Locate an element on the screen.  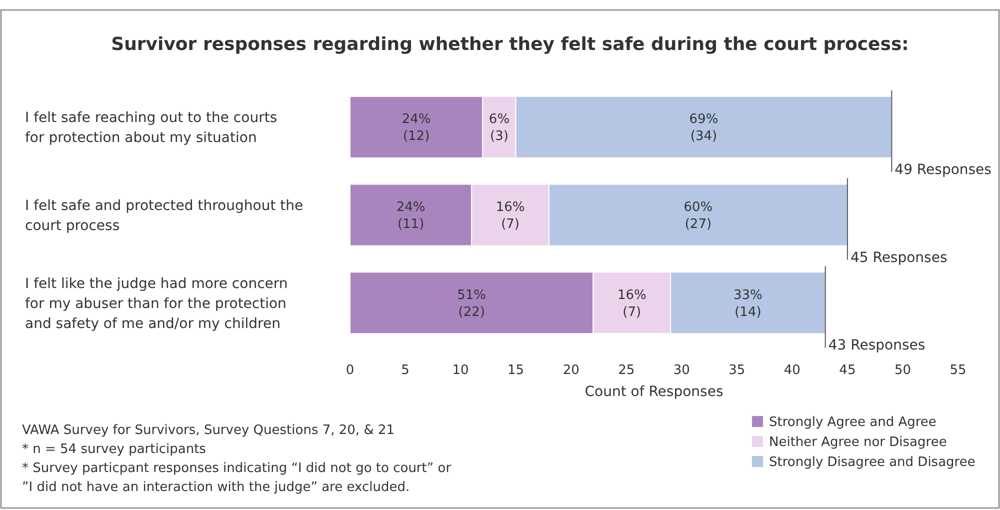
data-label: 6% (3) is located at coordinates (499, 128).